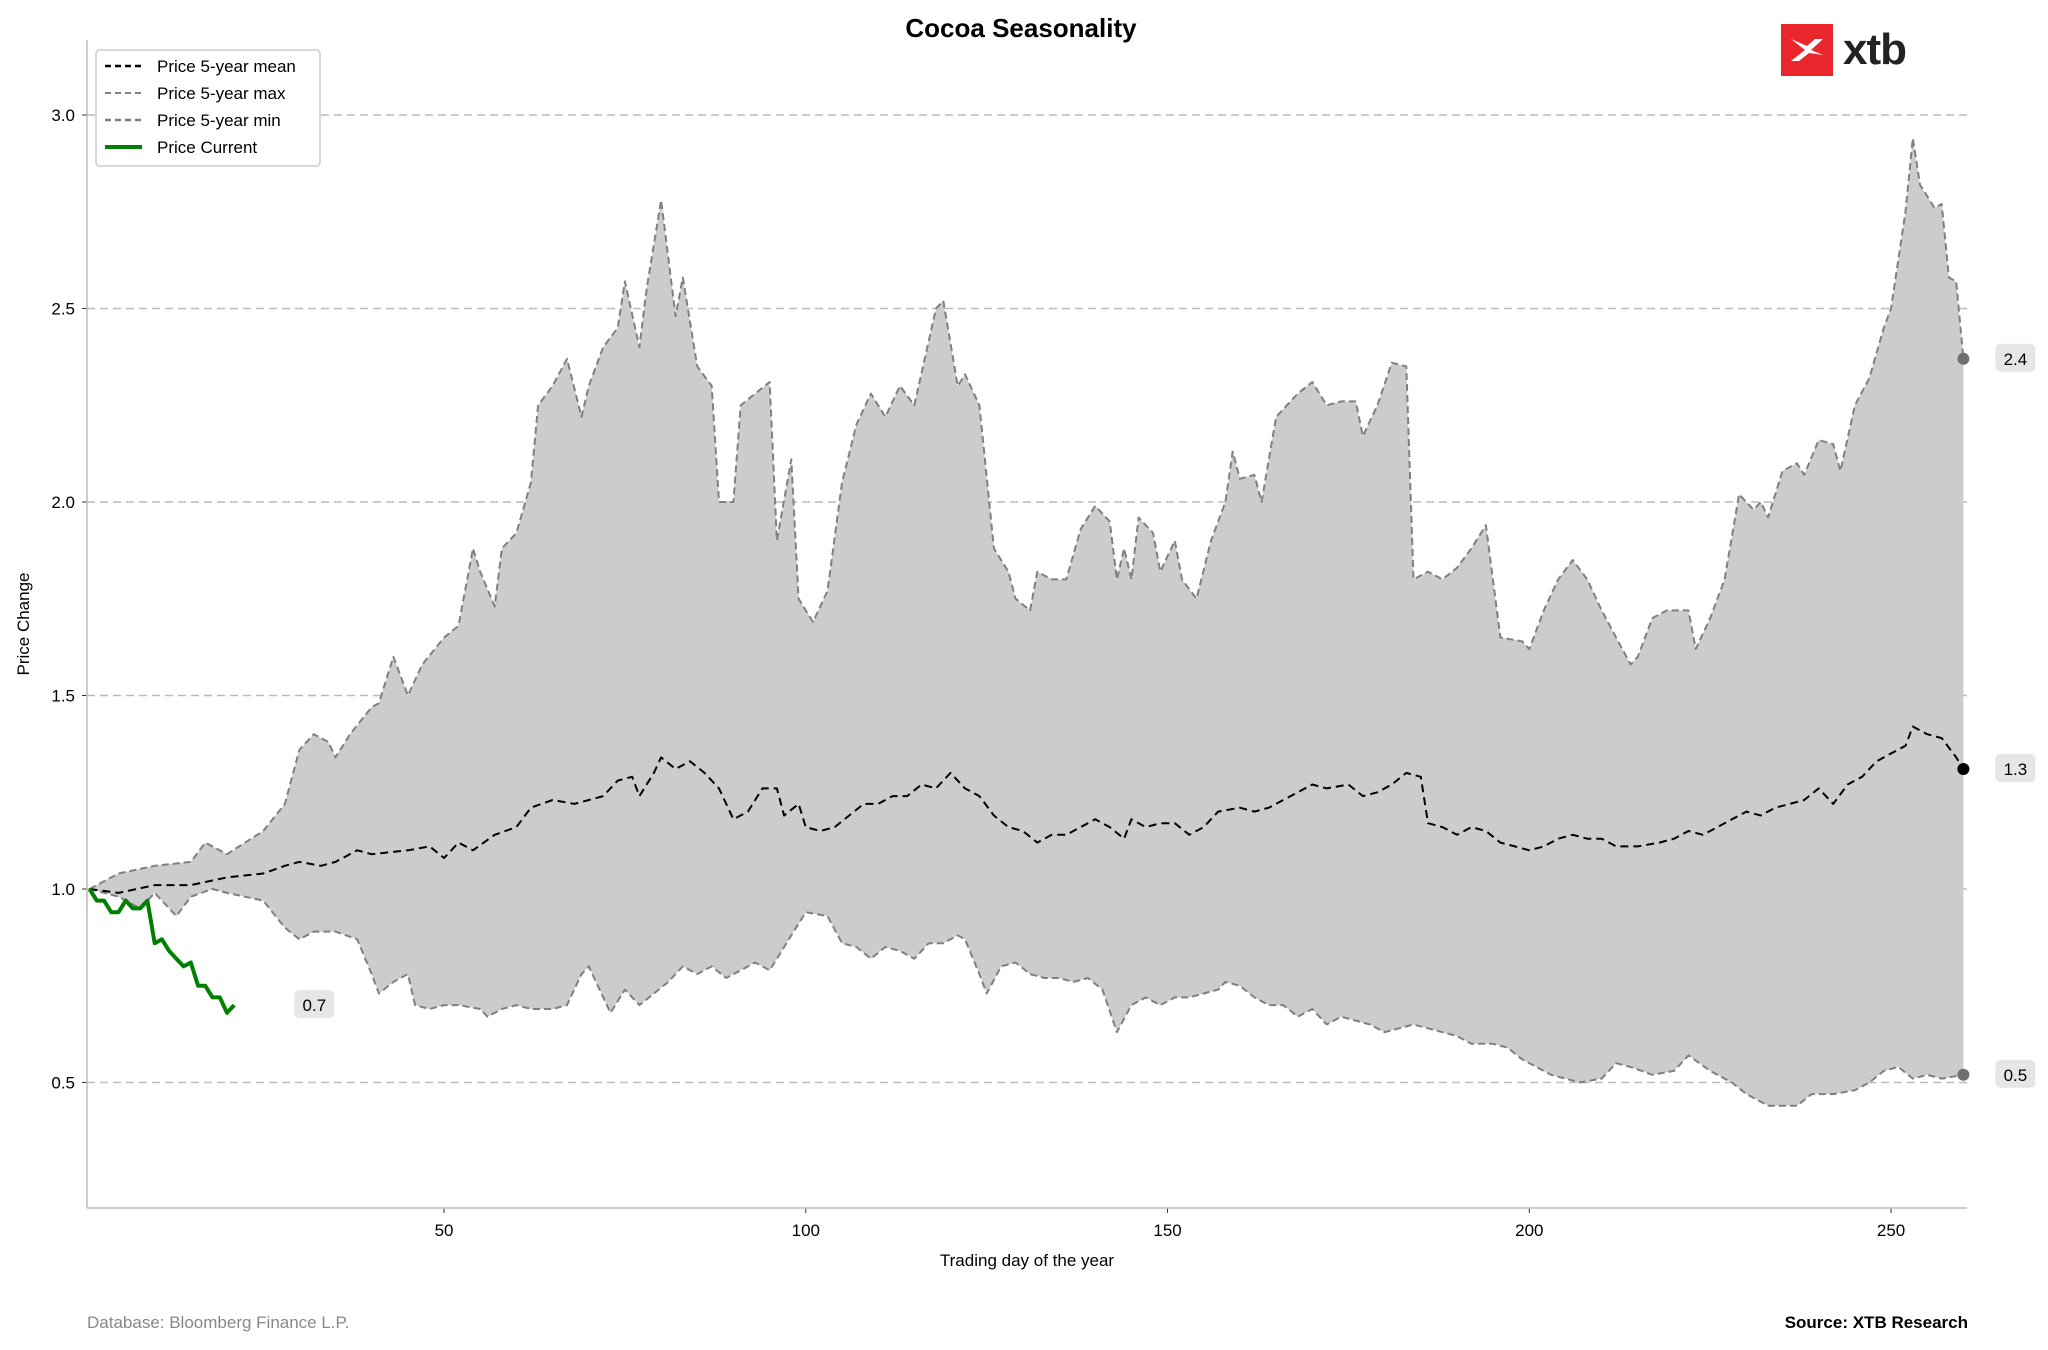 Image resolution: width=2048 pixels, height=1350 pixels. What do you see at coordinates (63, 502) in the screenshot?
I see `y-tick-label: 2.0` at bounding box center [63, 502].